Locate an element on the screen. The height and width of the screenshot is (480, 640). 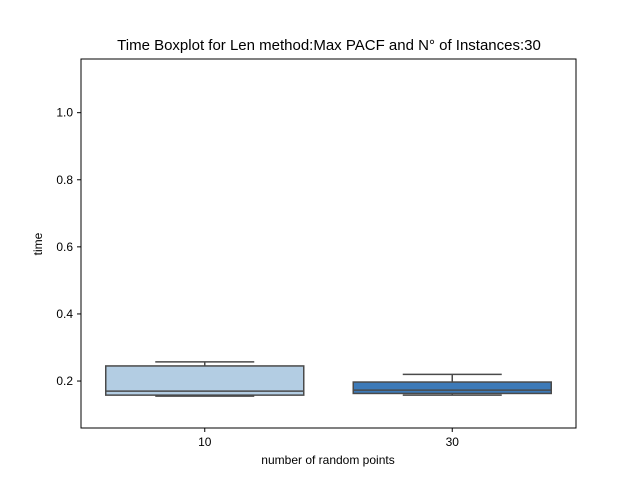
y-tick-label: 0.8 is located at coordinates (64, 180).